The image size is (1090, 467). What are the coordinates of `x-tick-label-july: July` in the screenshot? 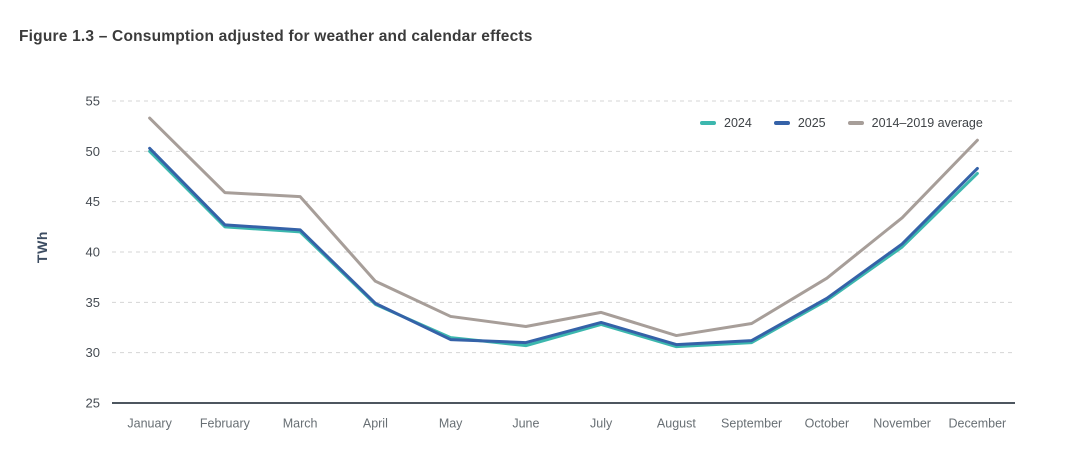 It's located at (601, 424).